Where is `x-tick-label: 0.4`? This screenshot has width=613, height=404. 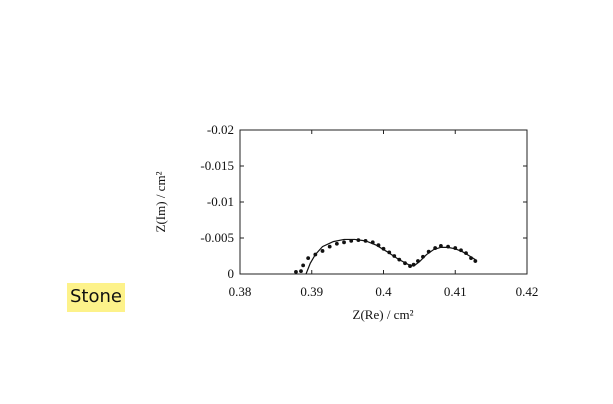
x-tick-label: 0.4 is located at coordinates (383, 291).